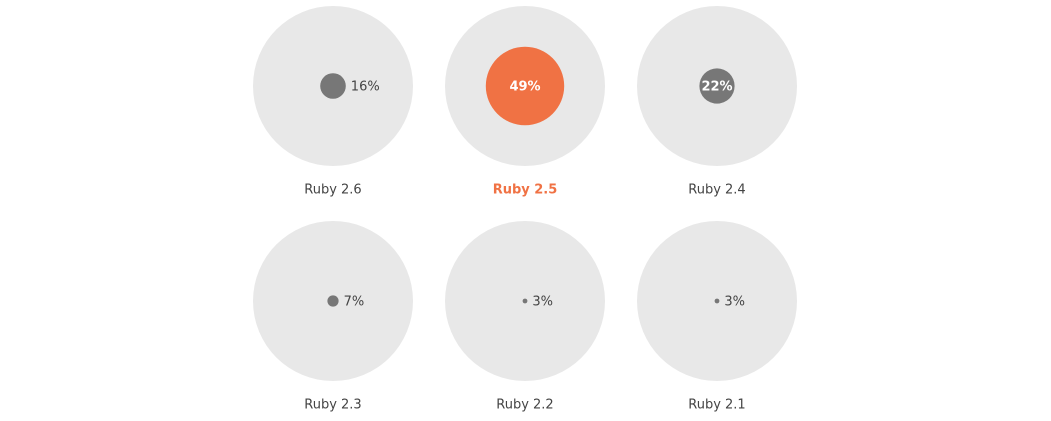 The image size is (1051, 421). Describe the element at coordinates (365, 87) in the screenshot. I see `value-label: 16%` at that location.